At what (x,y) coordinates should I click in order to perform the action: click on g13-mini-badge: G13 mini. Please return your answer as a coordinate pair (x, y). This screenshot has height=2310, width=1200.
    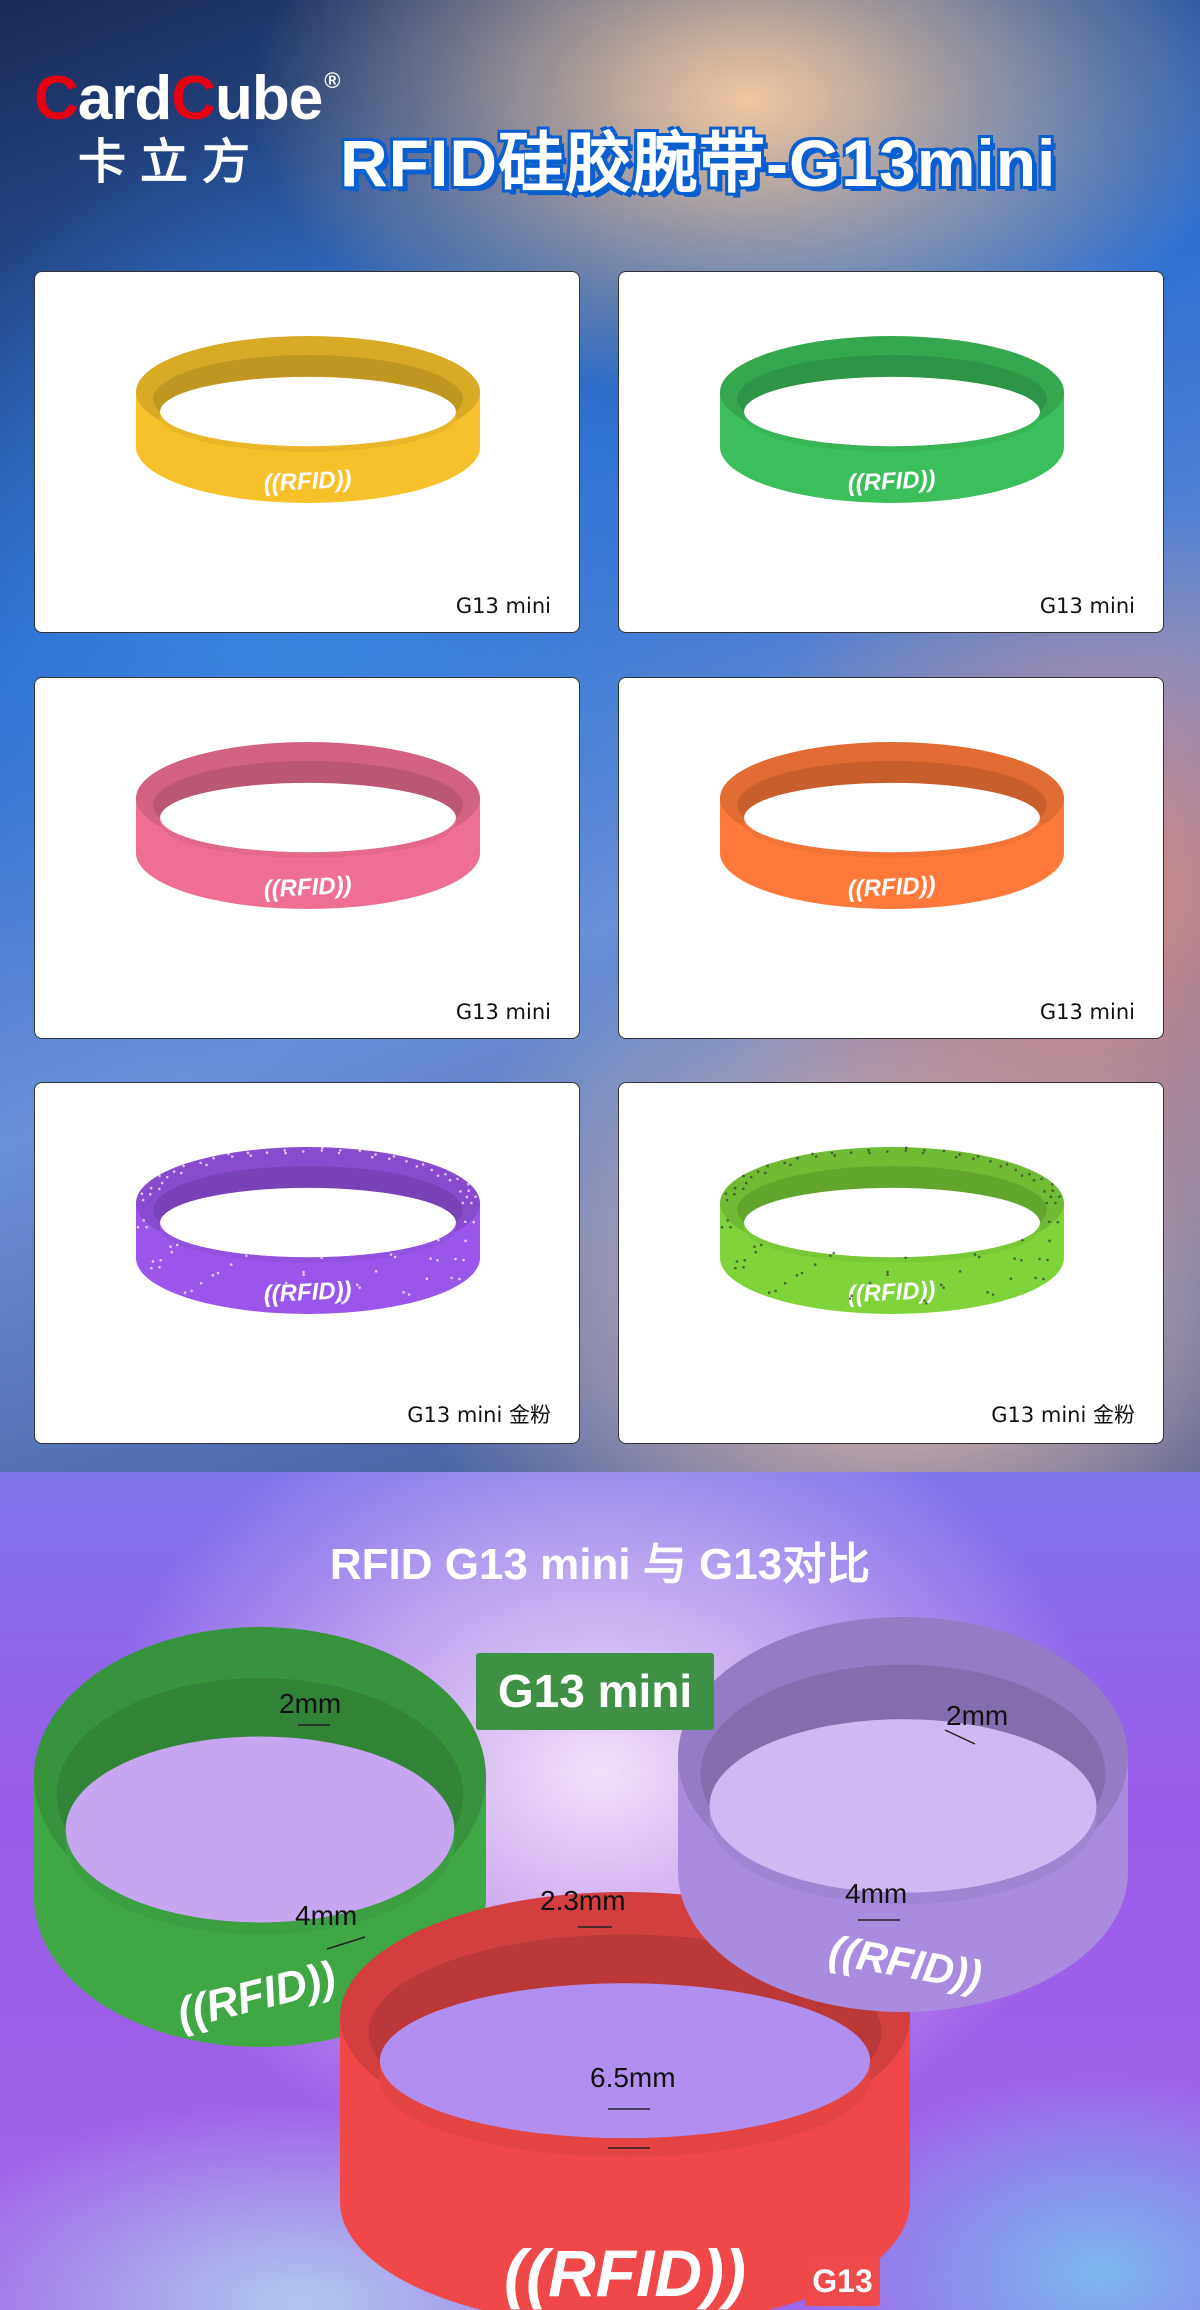
    Looking at the image, I should click on (595, 1691).